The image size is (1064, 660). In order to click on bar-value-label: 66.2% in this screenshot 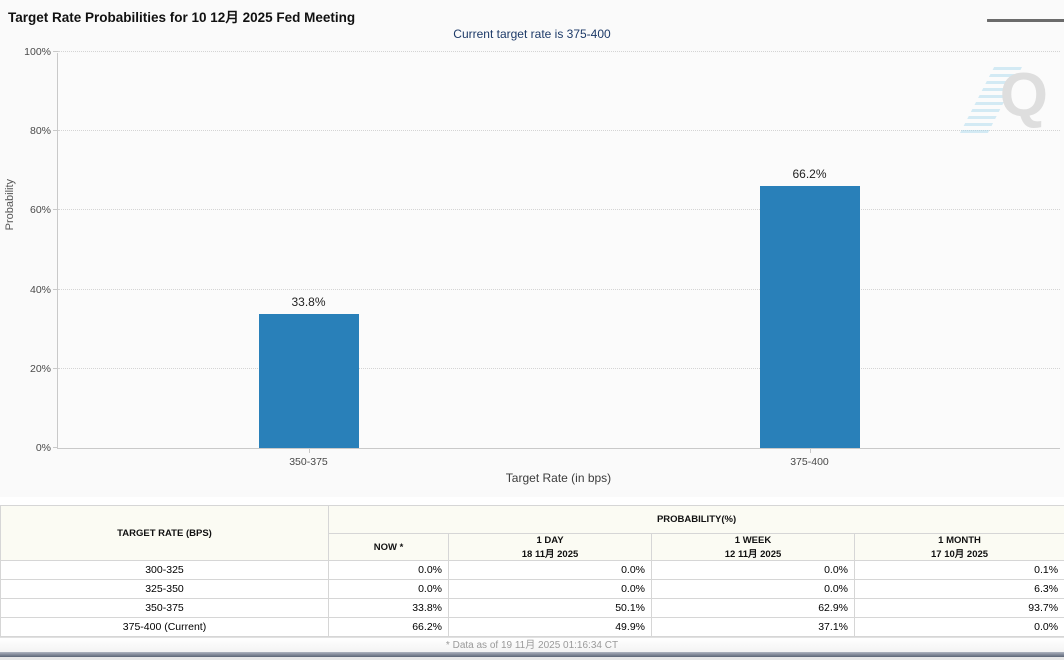, I will do `click(809, 173)`.